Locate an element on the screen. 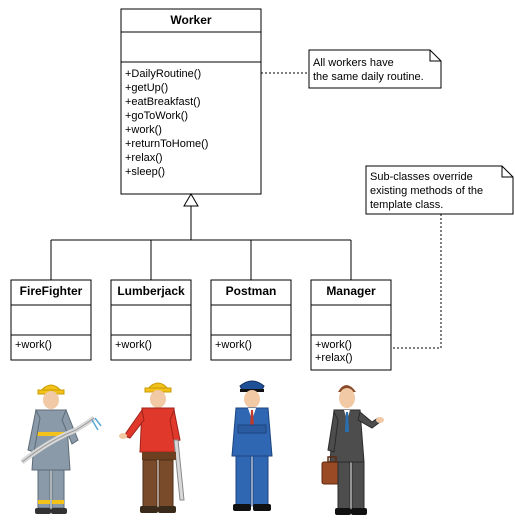  postman-class-name: Postman is located at coordinates (251, 291).